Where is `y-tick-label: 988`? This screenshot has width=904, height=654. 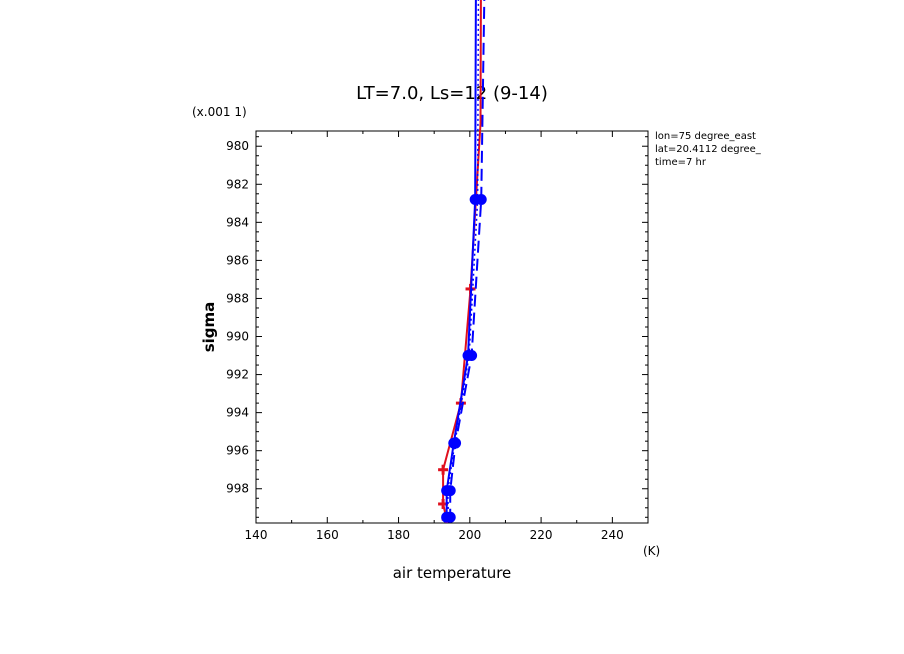
y-tick-label: 988 is located at coordinates (237, 298).